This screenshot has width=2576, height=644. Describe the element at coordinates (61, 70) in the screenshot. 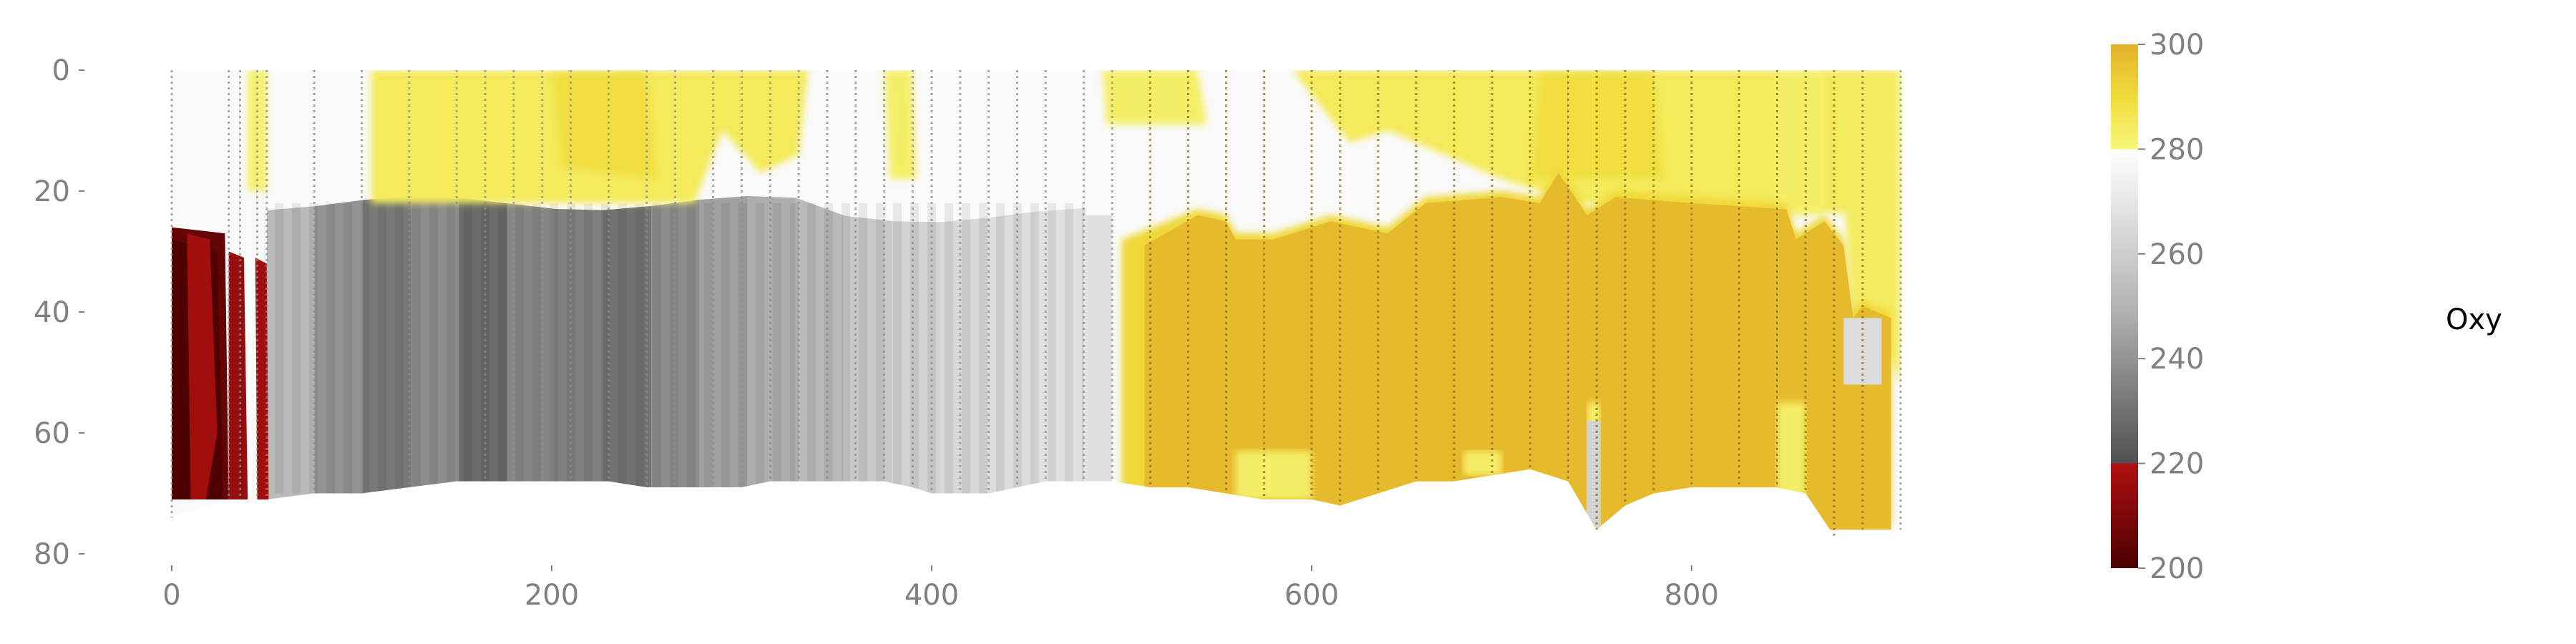

I see `y-tick-label: 0` at that location.